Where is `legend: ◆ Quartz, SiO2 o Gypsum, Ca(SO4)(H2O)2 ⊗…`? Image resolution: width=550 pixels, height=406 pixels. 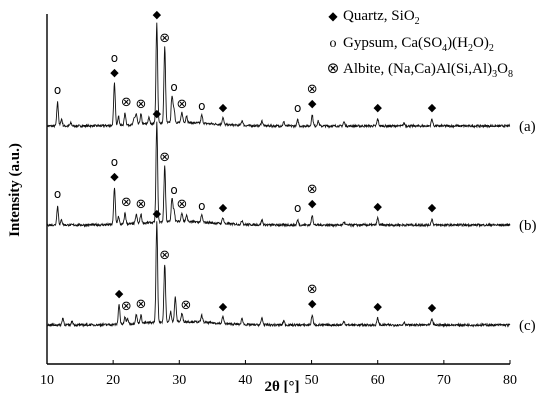 legend: ◆ Quartz, SiO2 o Gypsum, Ca(SO4)(H2O)2 ⊗… is located at coordinates (420, 44).